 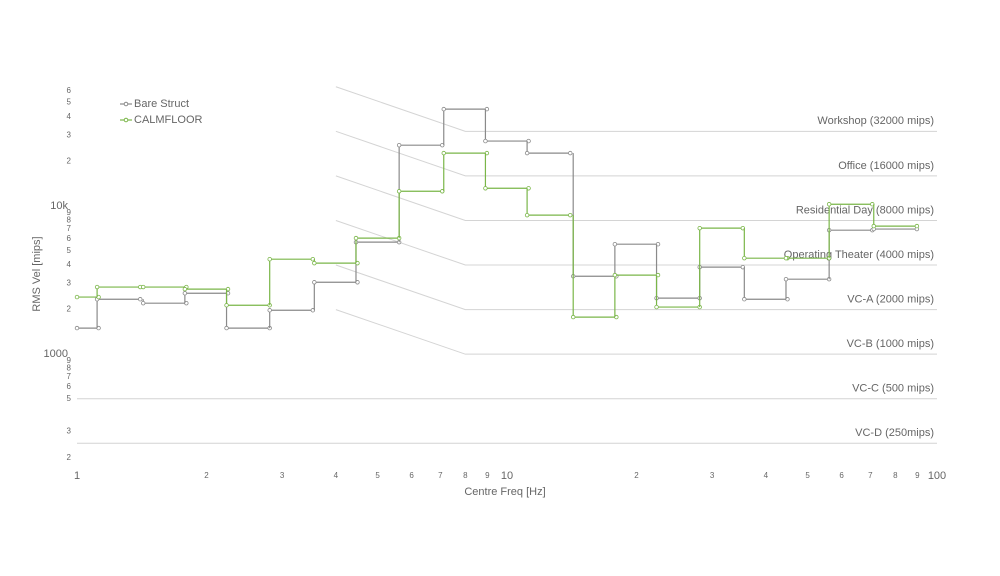 What do you see at coordinates (168, 120) in the screenshot?
I see `legend-label: CALMFLOOR` at bounding box center [168, 120].